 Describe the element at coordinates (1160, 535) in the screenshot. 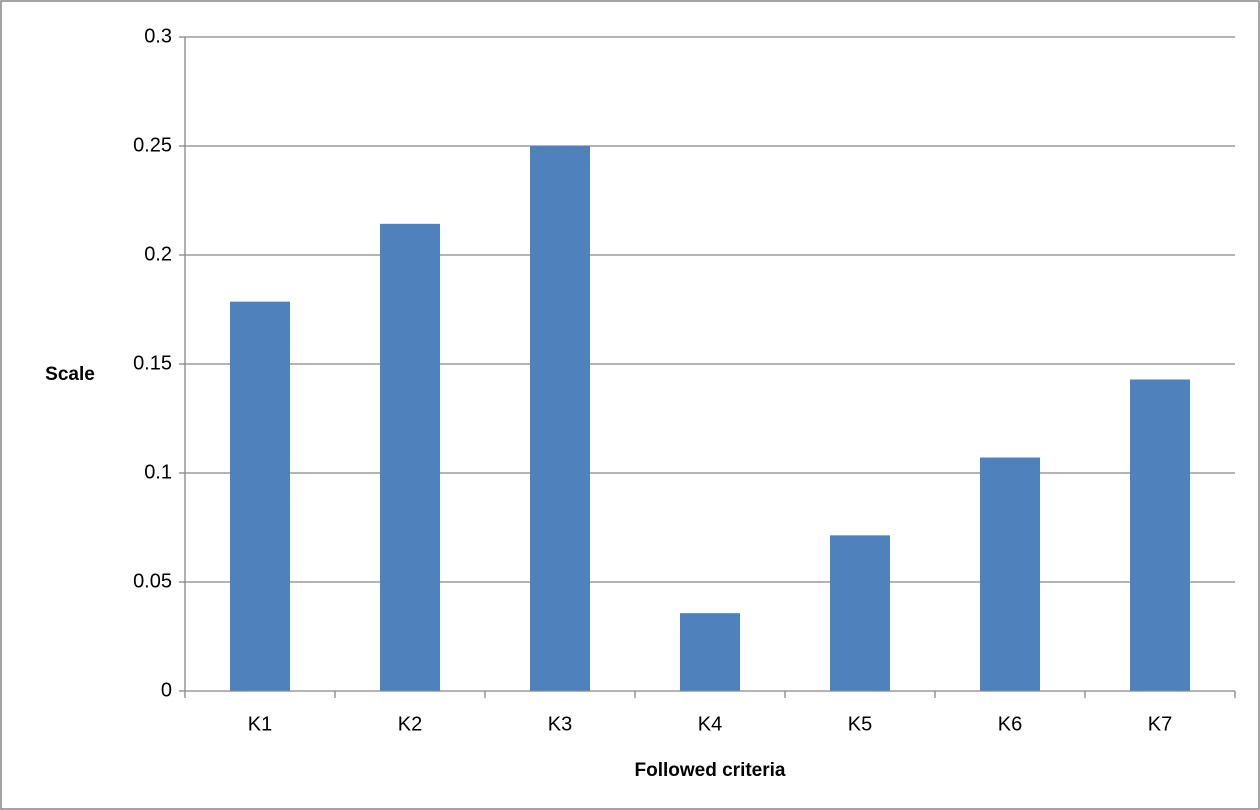

I see `bar-k7` at that location.